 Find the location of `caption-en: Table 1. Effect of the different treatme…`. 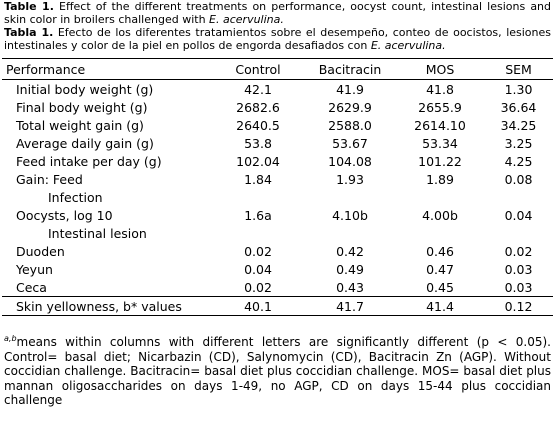

caption-en: Table 1. Effect of the different treatme… is located at coordinates (277, 13).